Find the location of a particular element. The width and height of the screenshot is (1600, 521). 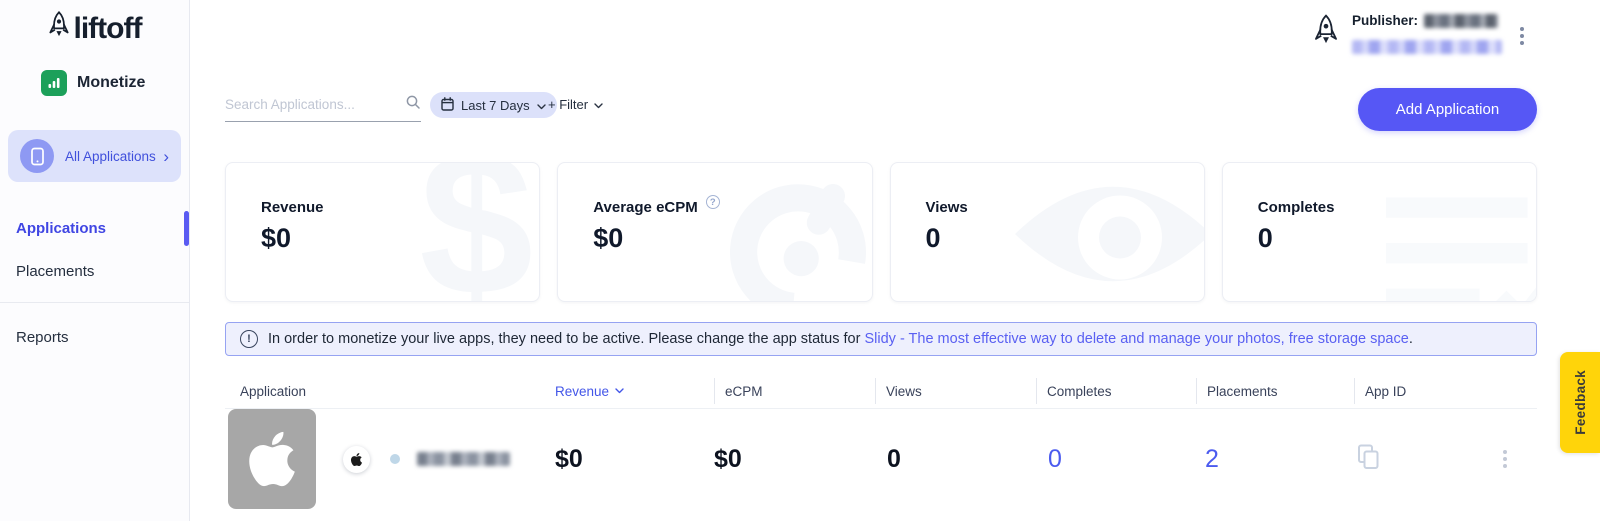

stat-label: Revenue is located at coordinates (292, 207).